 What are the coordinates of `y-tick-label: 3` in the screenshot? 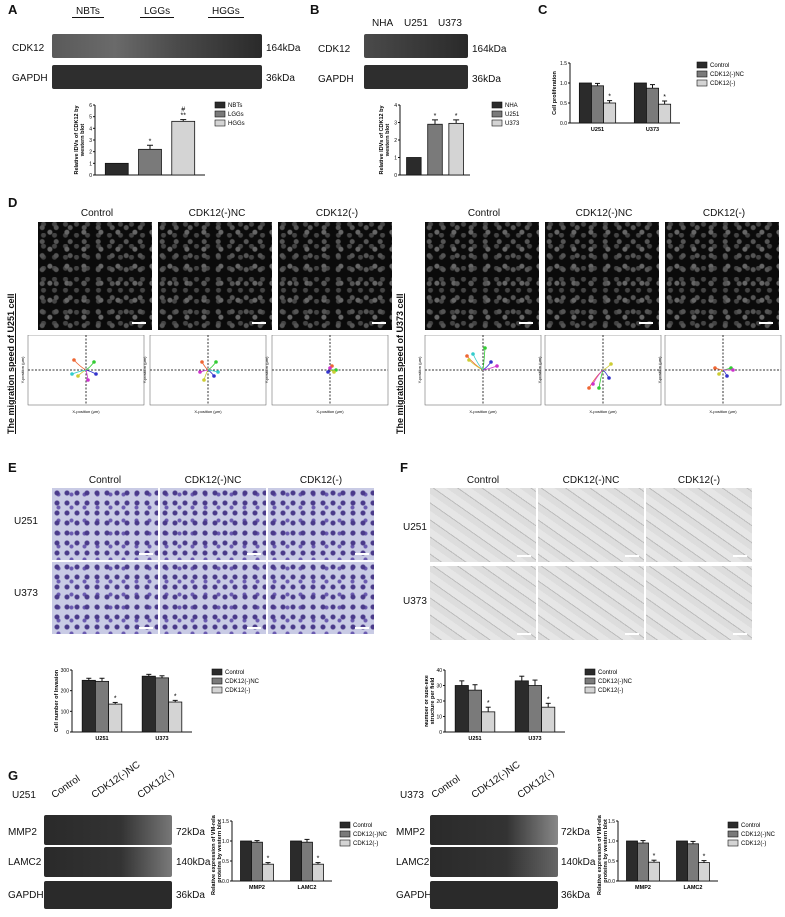 It's located at (90, 141).